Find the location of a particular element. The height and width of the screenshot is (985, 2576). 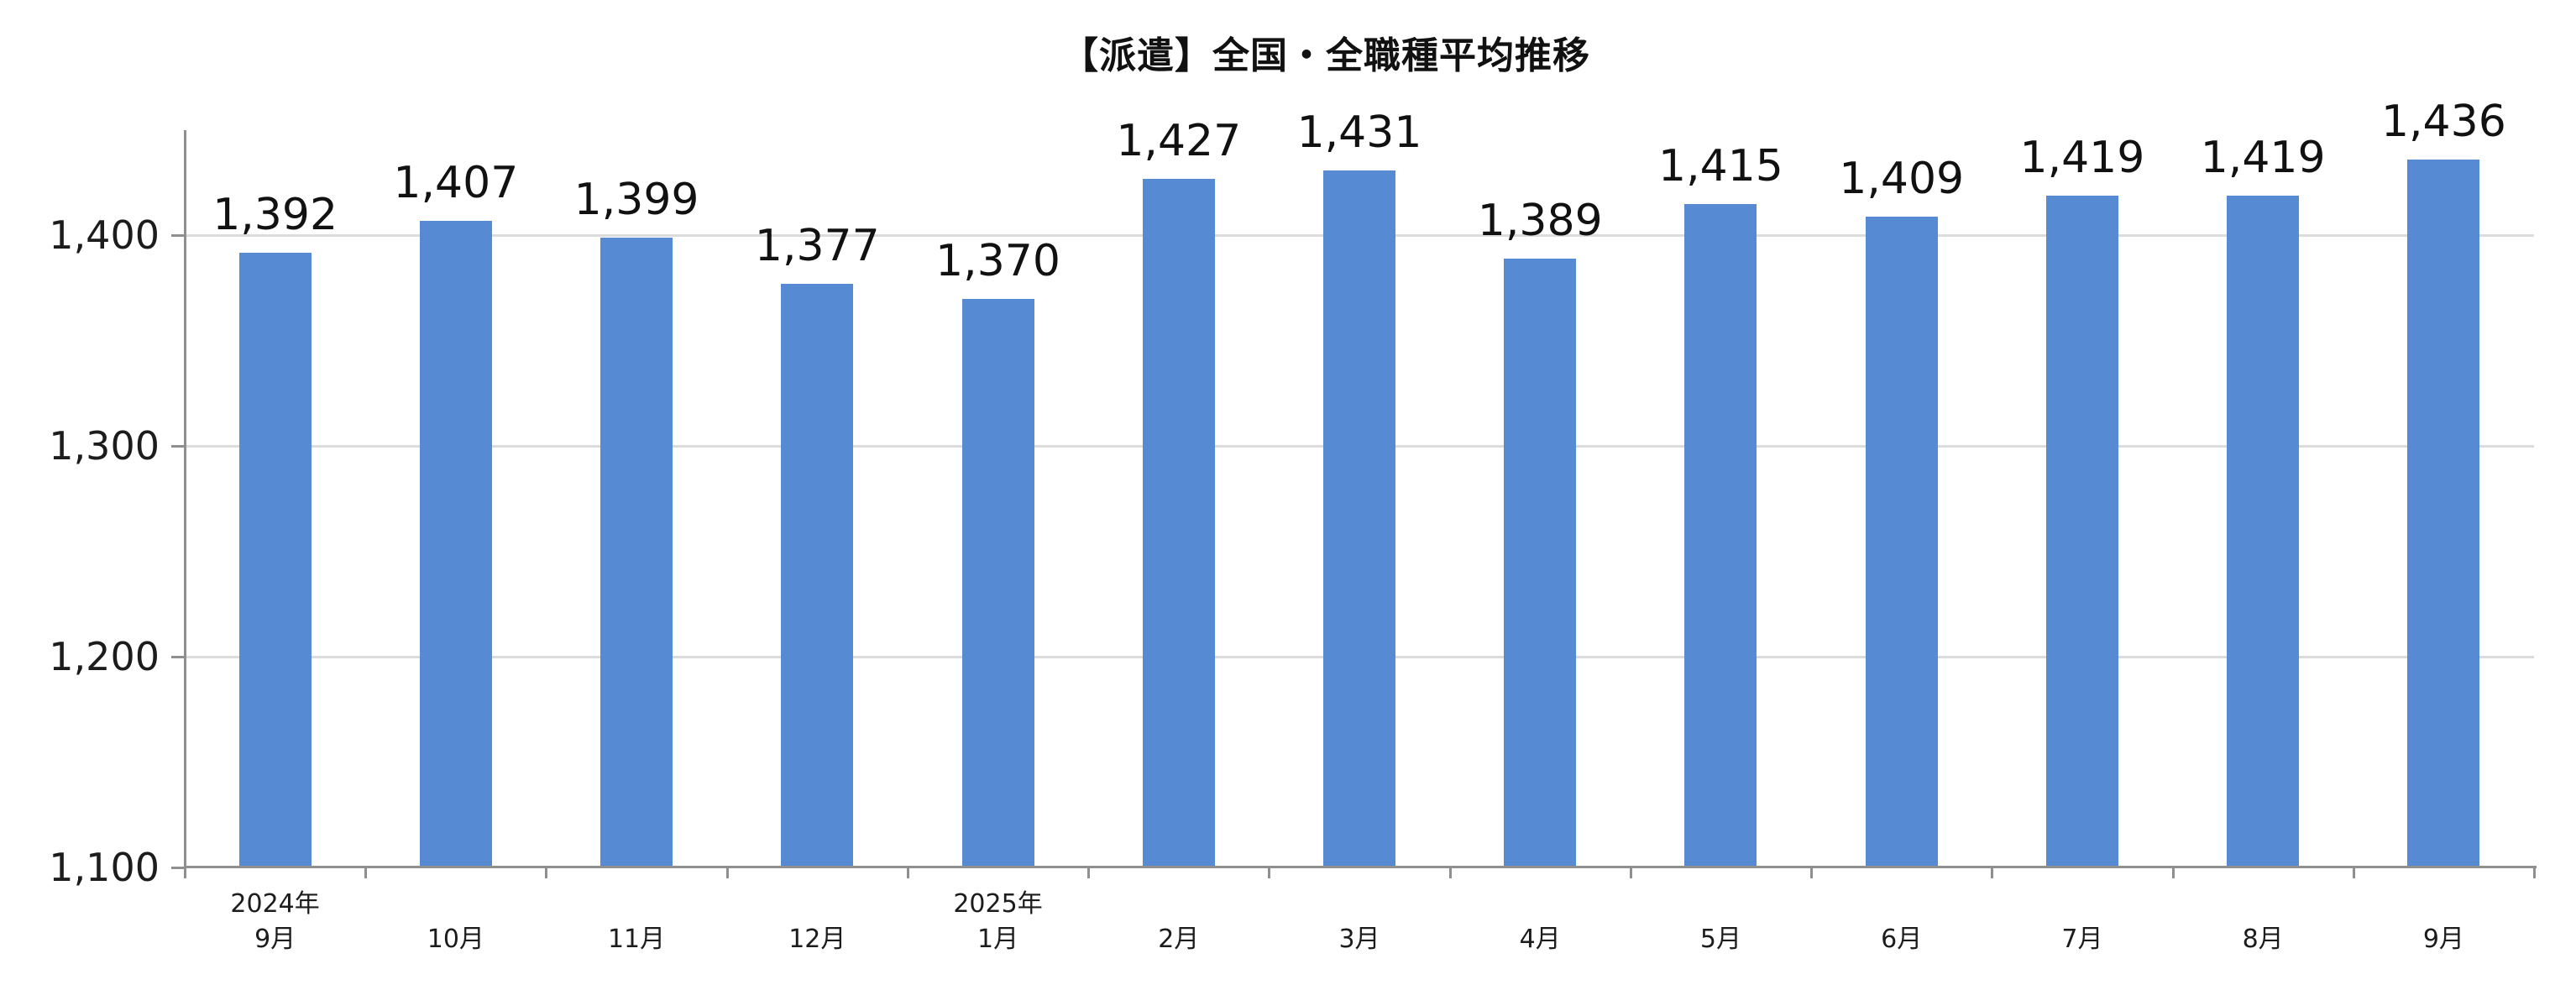

x-axis-category-label: 3月 is located at coordinates (1359, 922).